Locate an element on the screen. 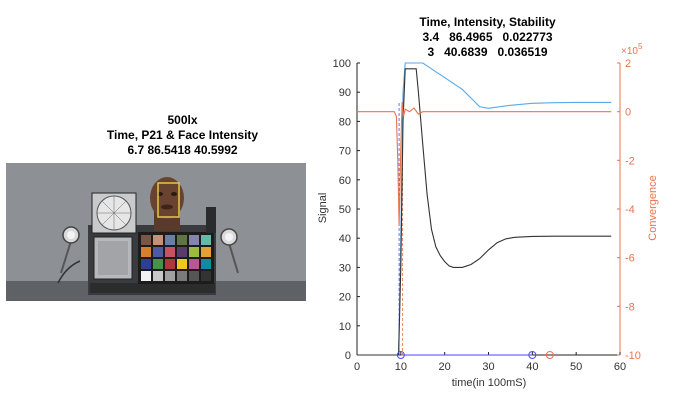 The image size is (675, 410). y-right-tick-label: -2 is located at coordinates (630, 161).